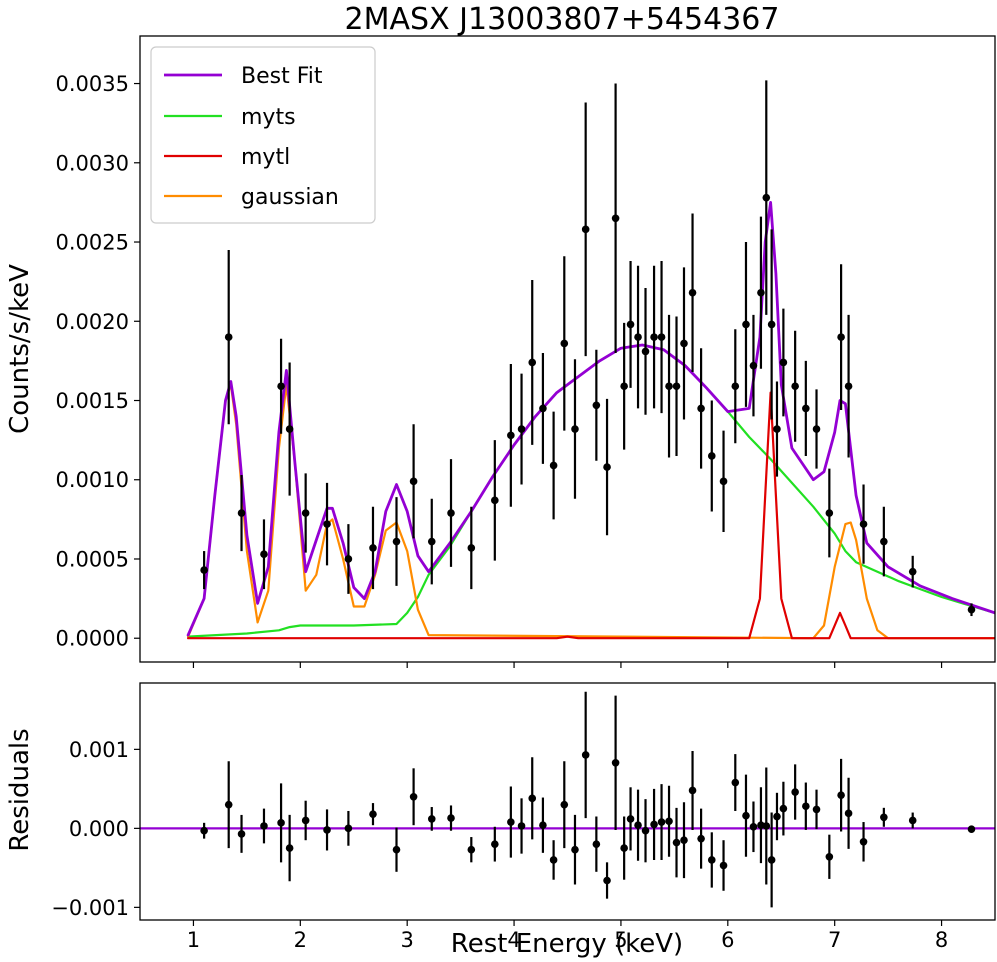  Describe the element at coordinates (562, 19) in the screenshot. I see `chart-title: 2MASX J13003807+5454367` at that location.